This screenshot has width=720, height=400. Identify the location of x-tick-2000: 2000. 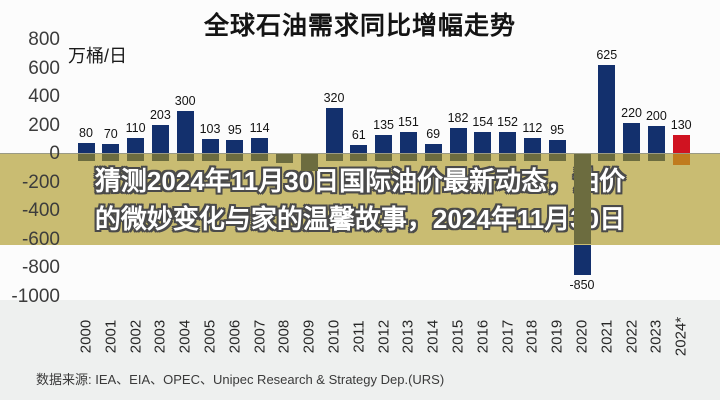
(86, 336).